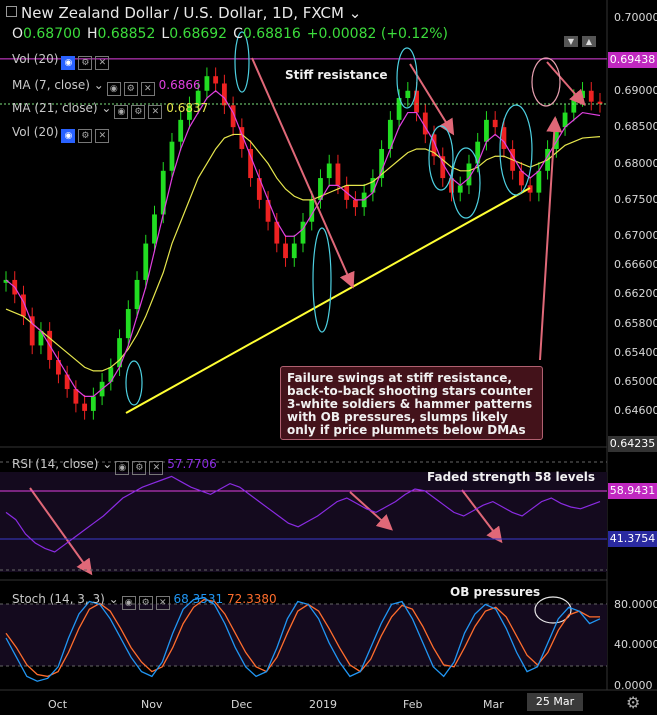 Image resolution: width=657 pixels, height=715 pixels. Describe the element at coordinates (92, 34) in the screenshot. I see `ohlc-key: H` at that location.